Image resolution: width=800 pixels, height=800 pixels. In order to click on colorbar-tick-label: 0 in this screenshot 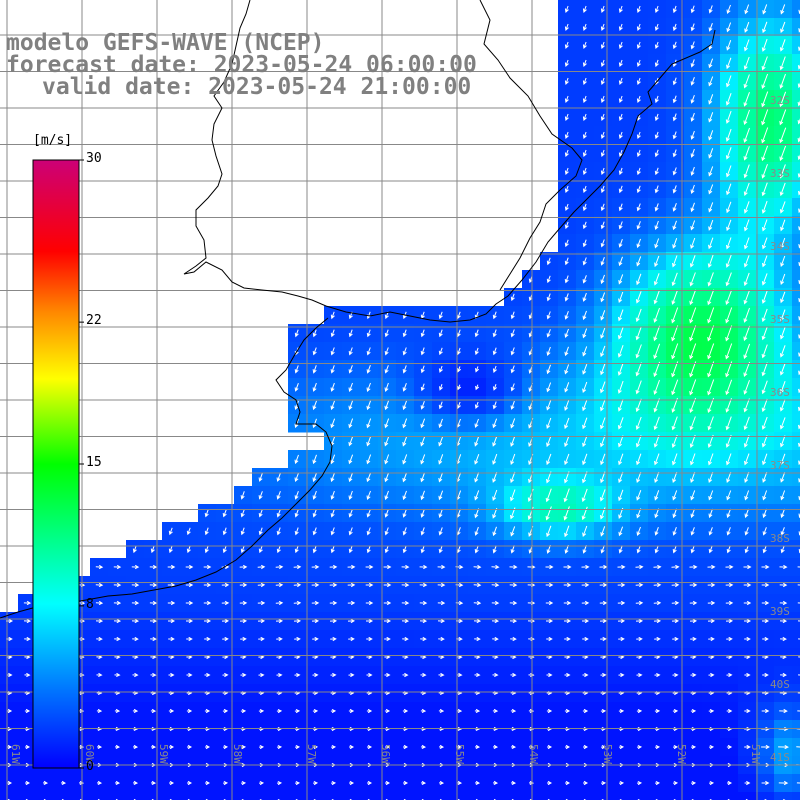, I will do `click(90, 766)`.